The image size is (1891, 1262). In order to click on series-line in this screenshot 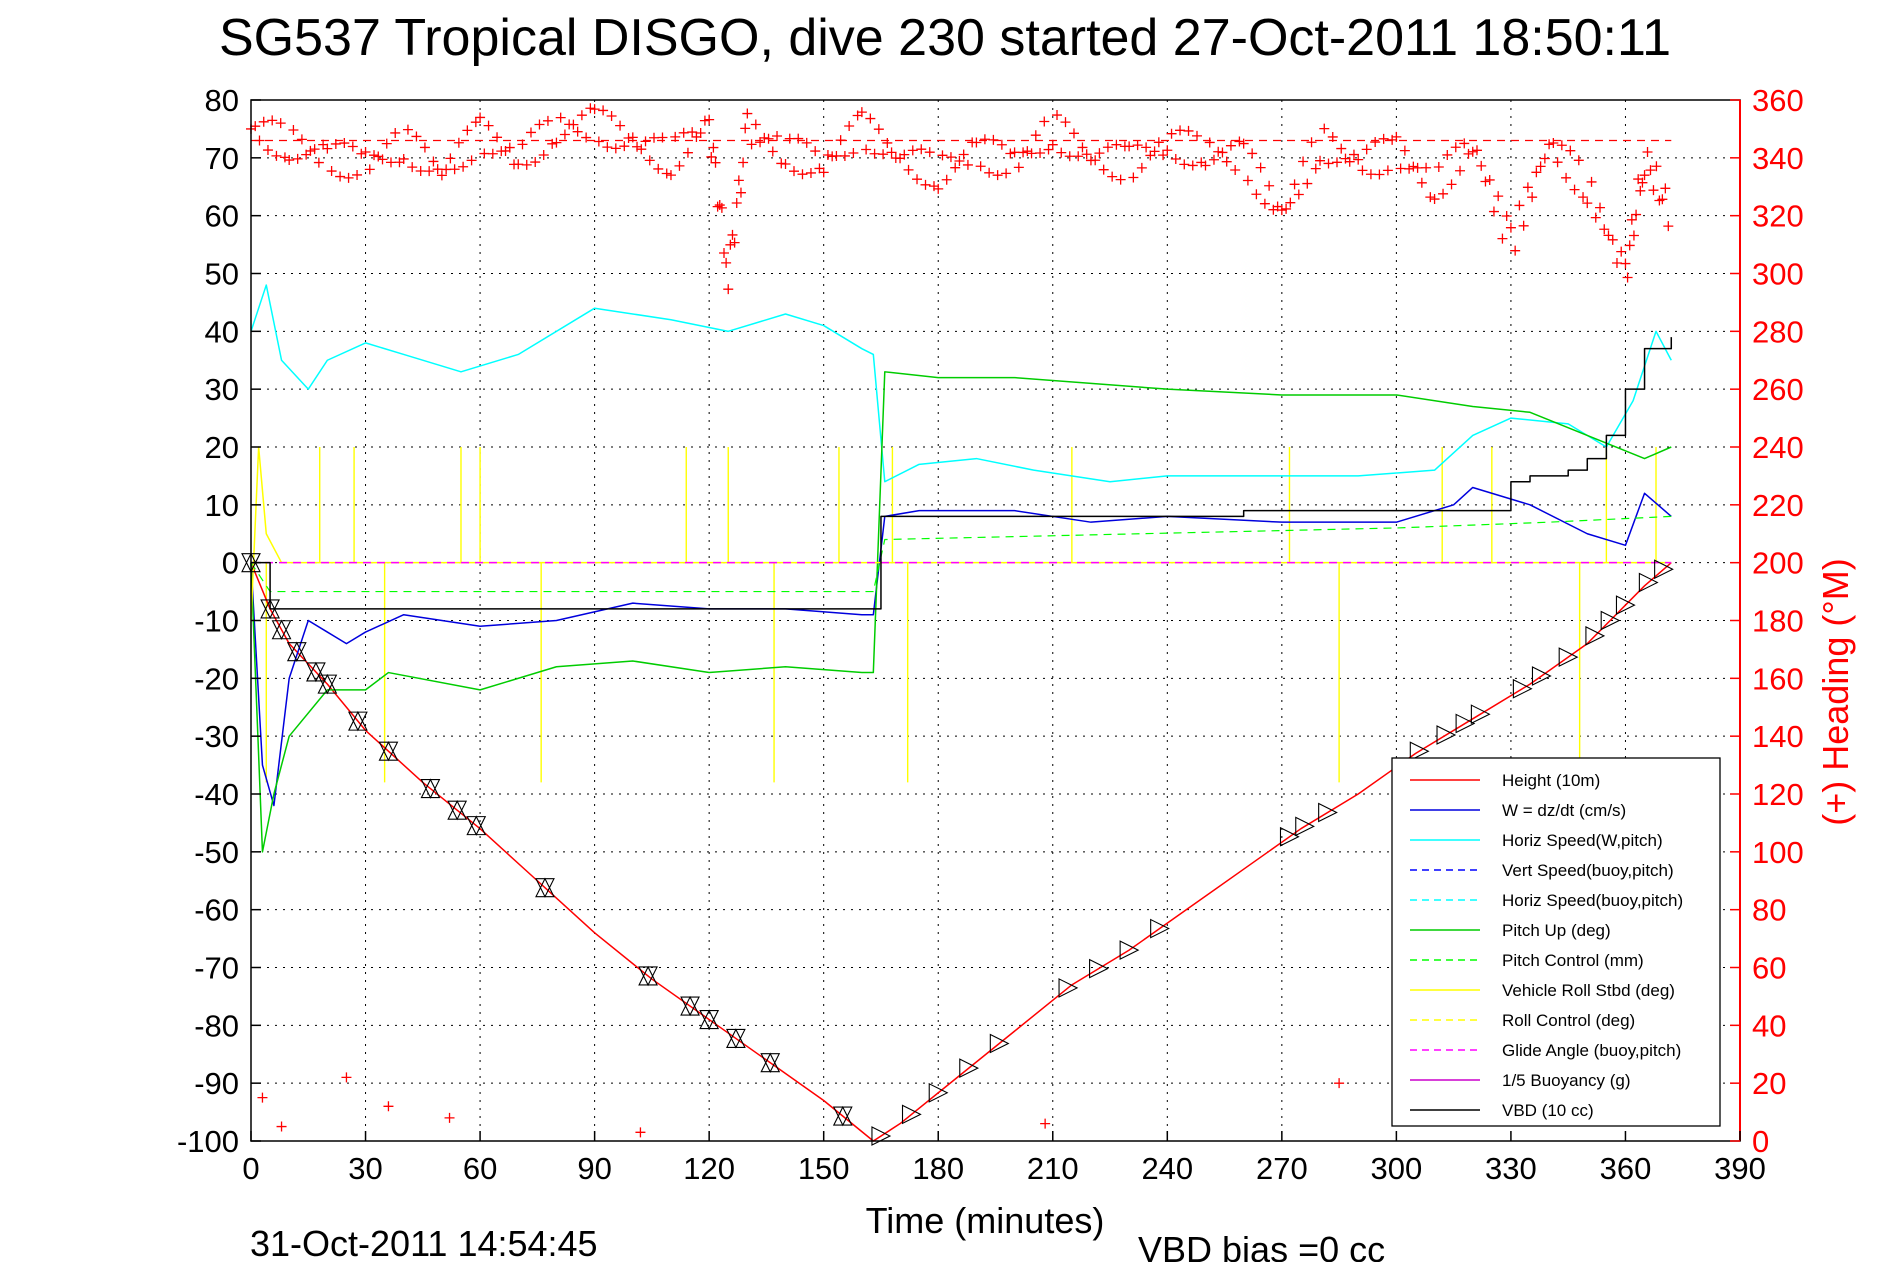, I will do `click(961, 554)`.